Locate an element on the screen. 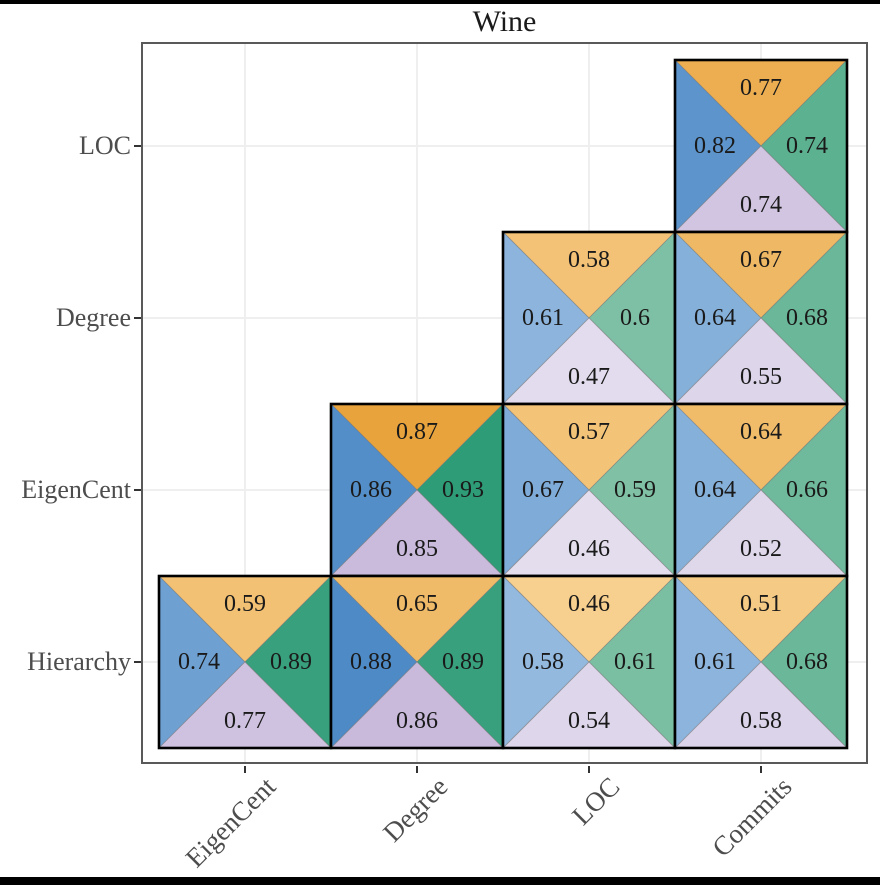  value-bottom: 0.46 is located at coordinates (589, 549).